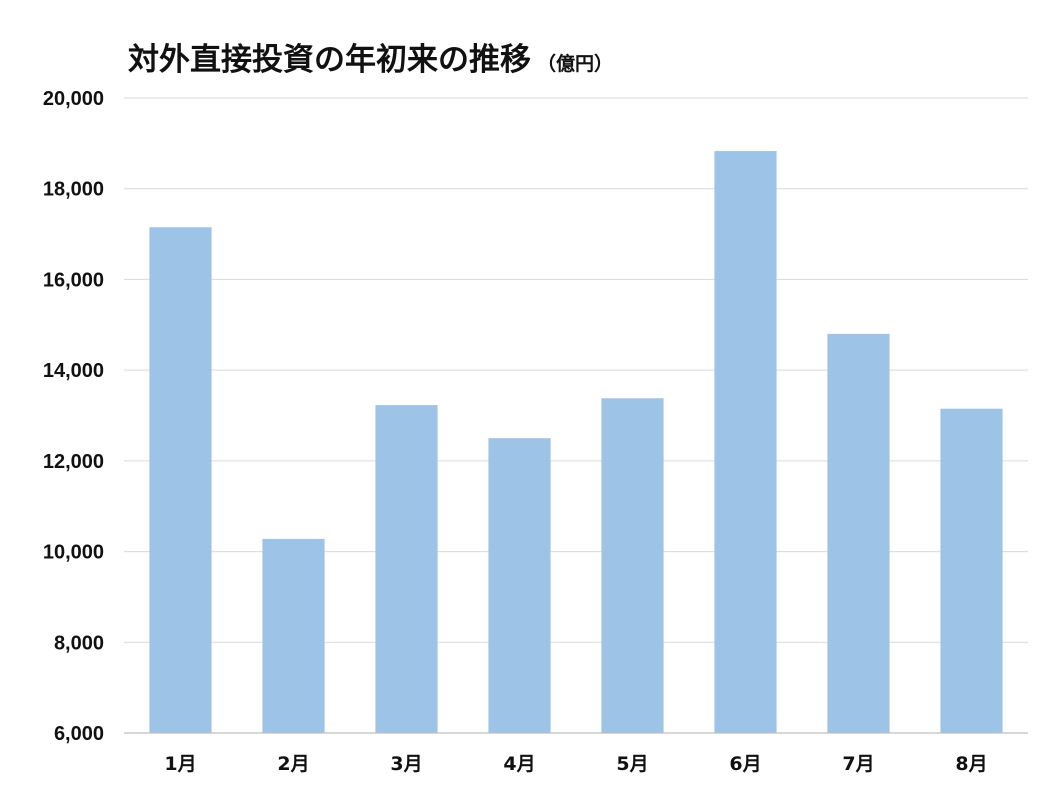  What do you see at coordinates (79, 734) in the screenshot?
I see `y-tick-label: 6,000` at bounding box center [79, 734].